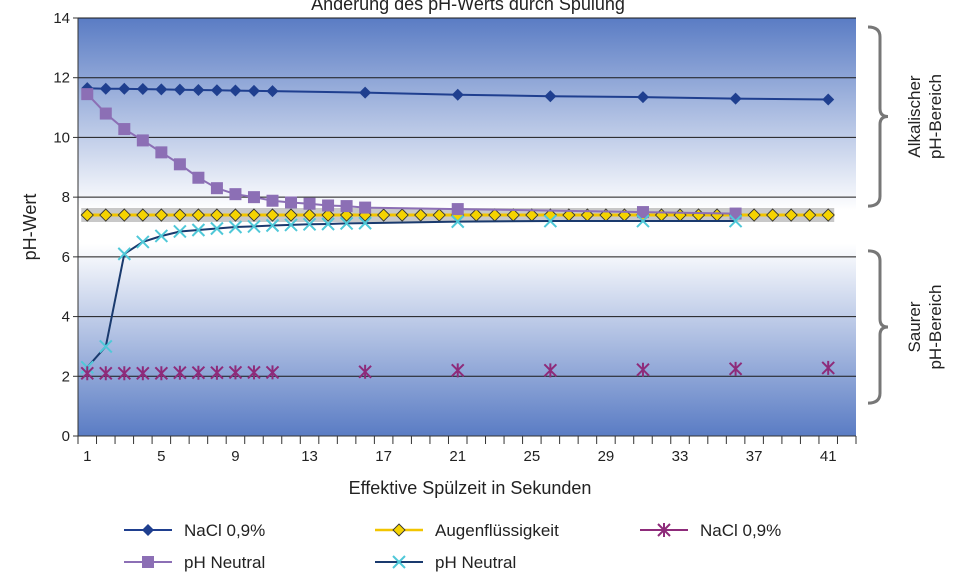 The height and width of the screenshot is (574, 958). Describe the element at coordinates (470, 488) in the screenshot. I see `x-axis-title: Effektive Spülzeit in Sekunden` at that location.